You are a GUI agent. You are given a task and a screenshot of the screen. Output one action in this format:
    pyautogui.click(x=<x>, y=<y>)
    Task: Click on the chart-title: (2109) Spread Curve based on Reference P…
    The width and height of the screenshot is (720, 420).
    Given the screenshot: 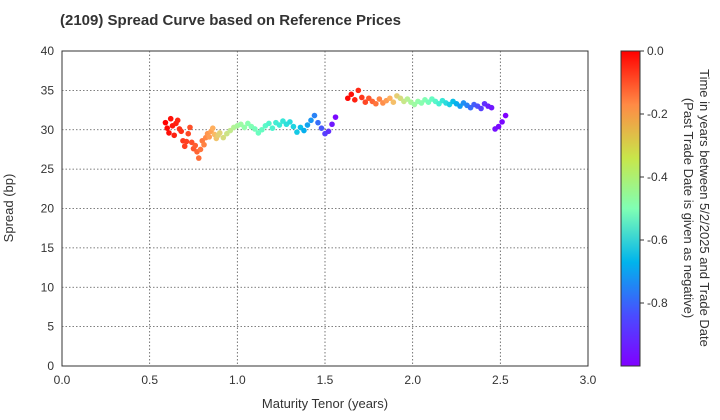 What is the action you would take?
    pyautogui.click(x=230, y=20)
    